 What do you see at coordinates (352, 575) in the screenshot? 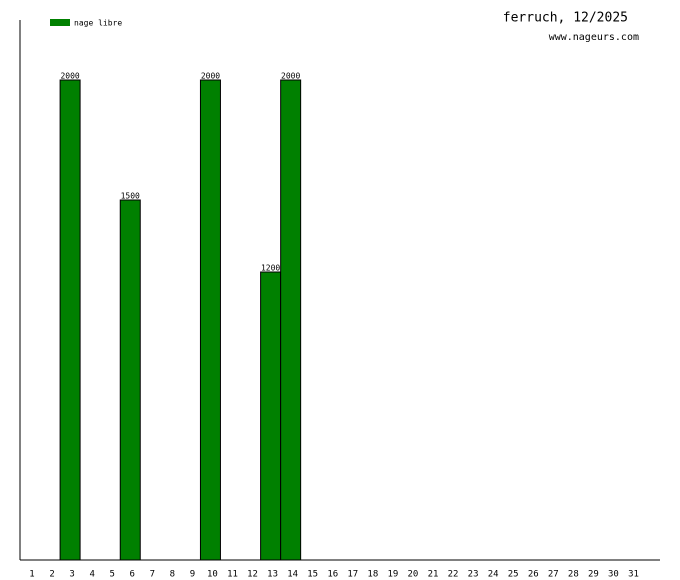
I see `x-tick-label: 17` at bounding box center [352, 575].